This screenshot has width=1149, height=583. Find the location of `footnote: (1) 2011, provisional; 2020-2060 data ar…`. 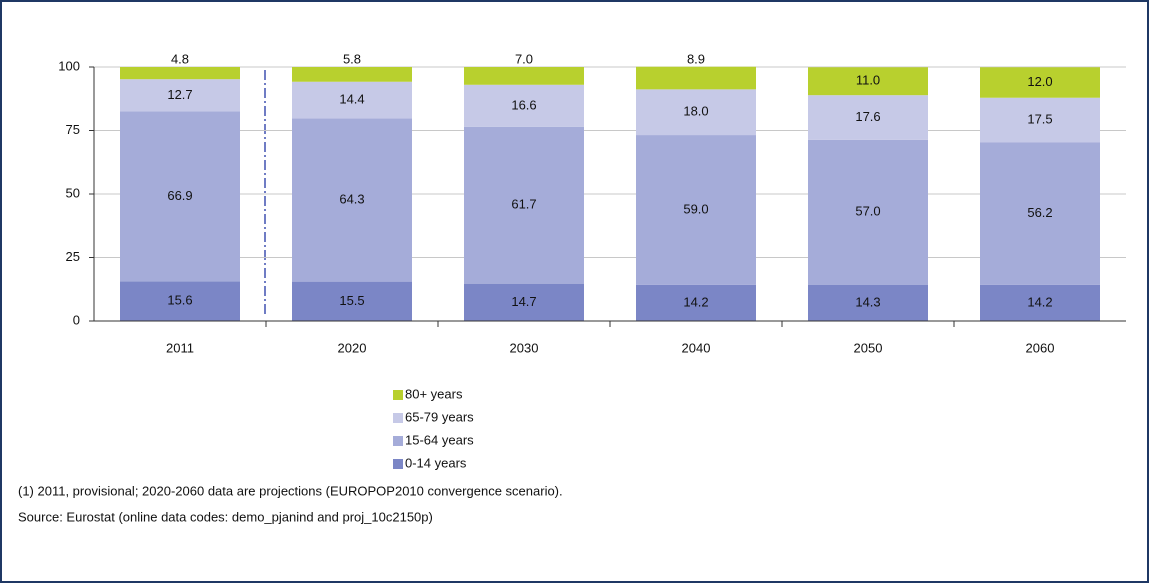

footnote: (1) 2011, provisional; 2020-2060 data ar… is located at coordinates (290, 490).